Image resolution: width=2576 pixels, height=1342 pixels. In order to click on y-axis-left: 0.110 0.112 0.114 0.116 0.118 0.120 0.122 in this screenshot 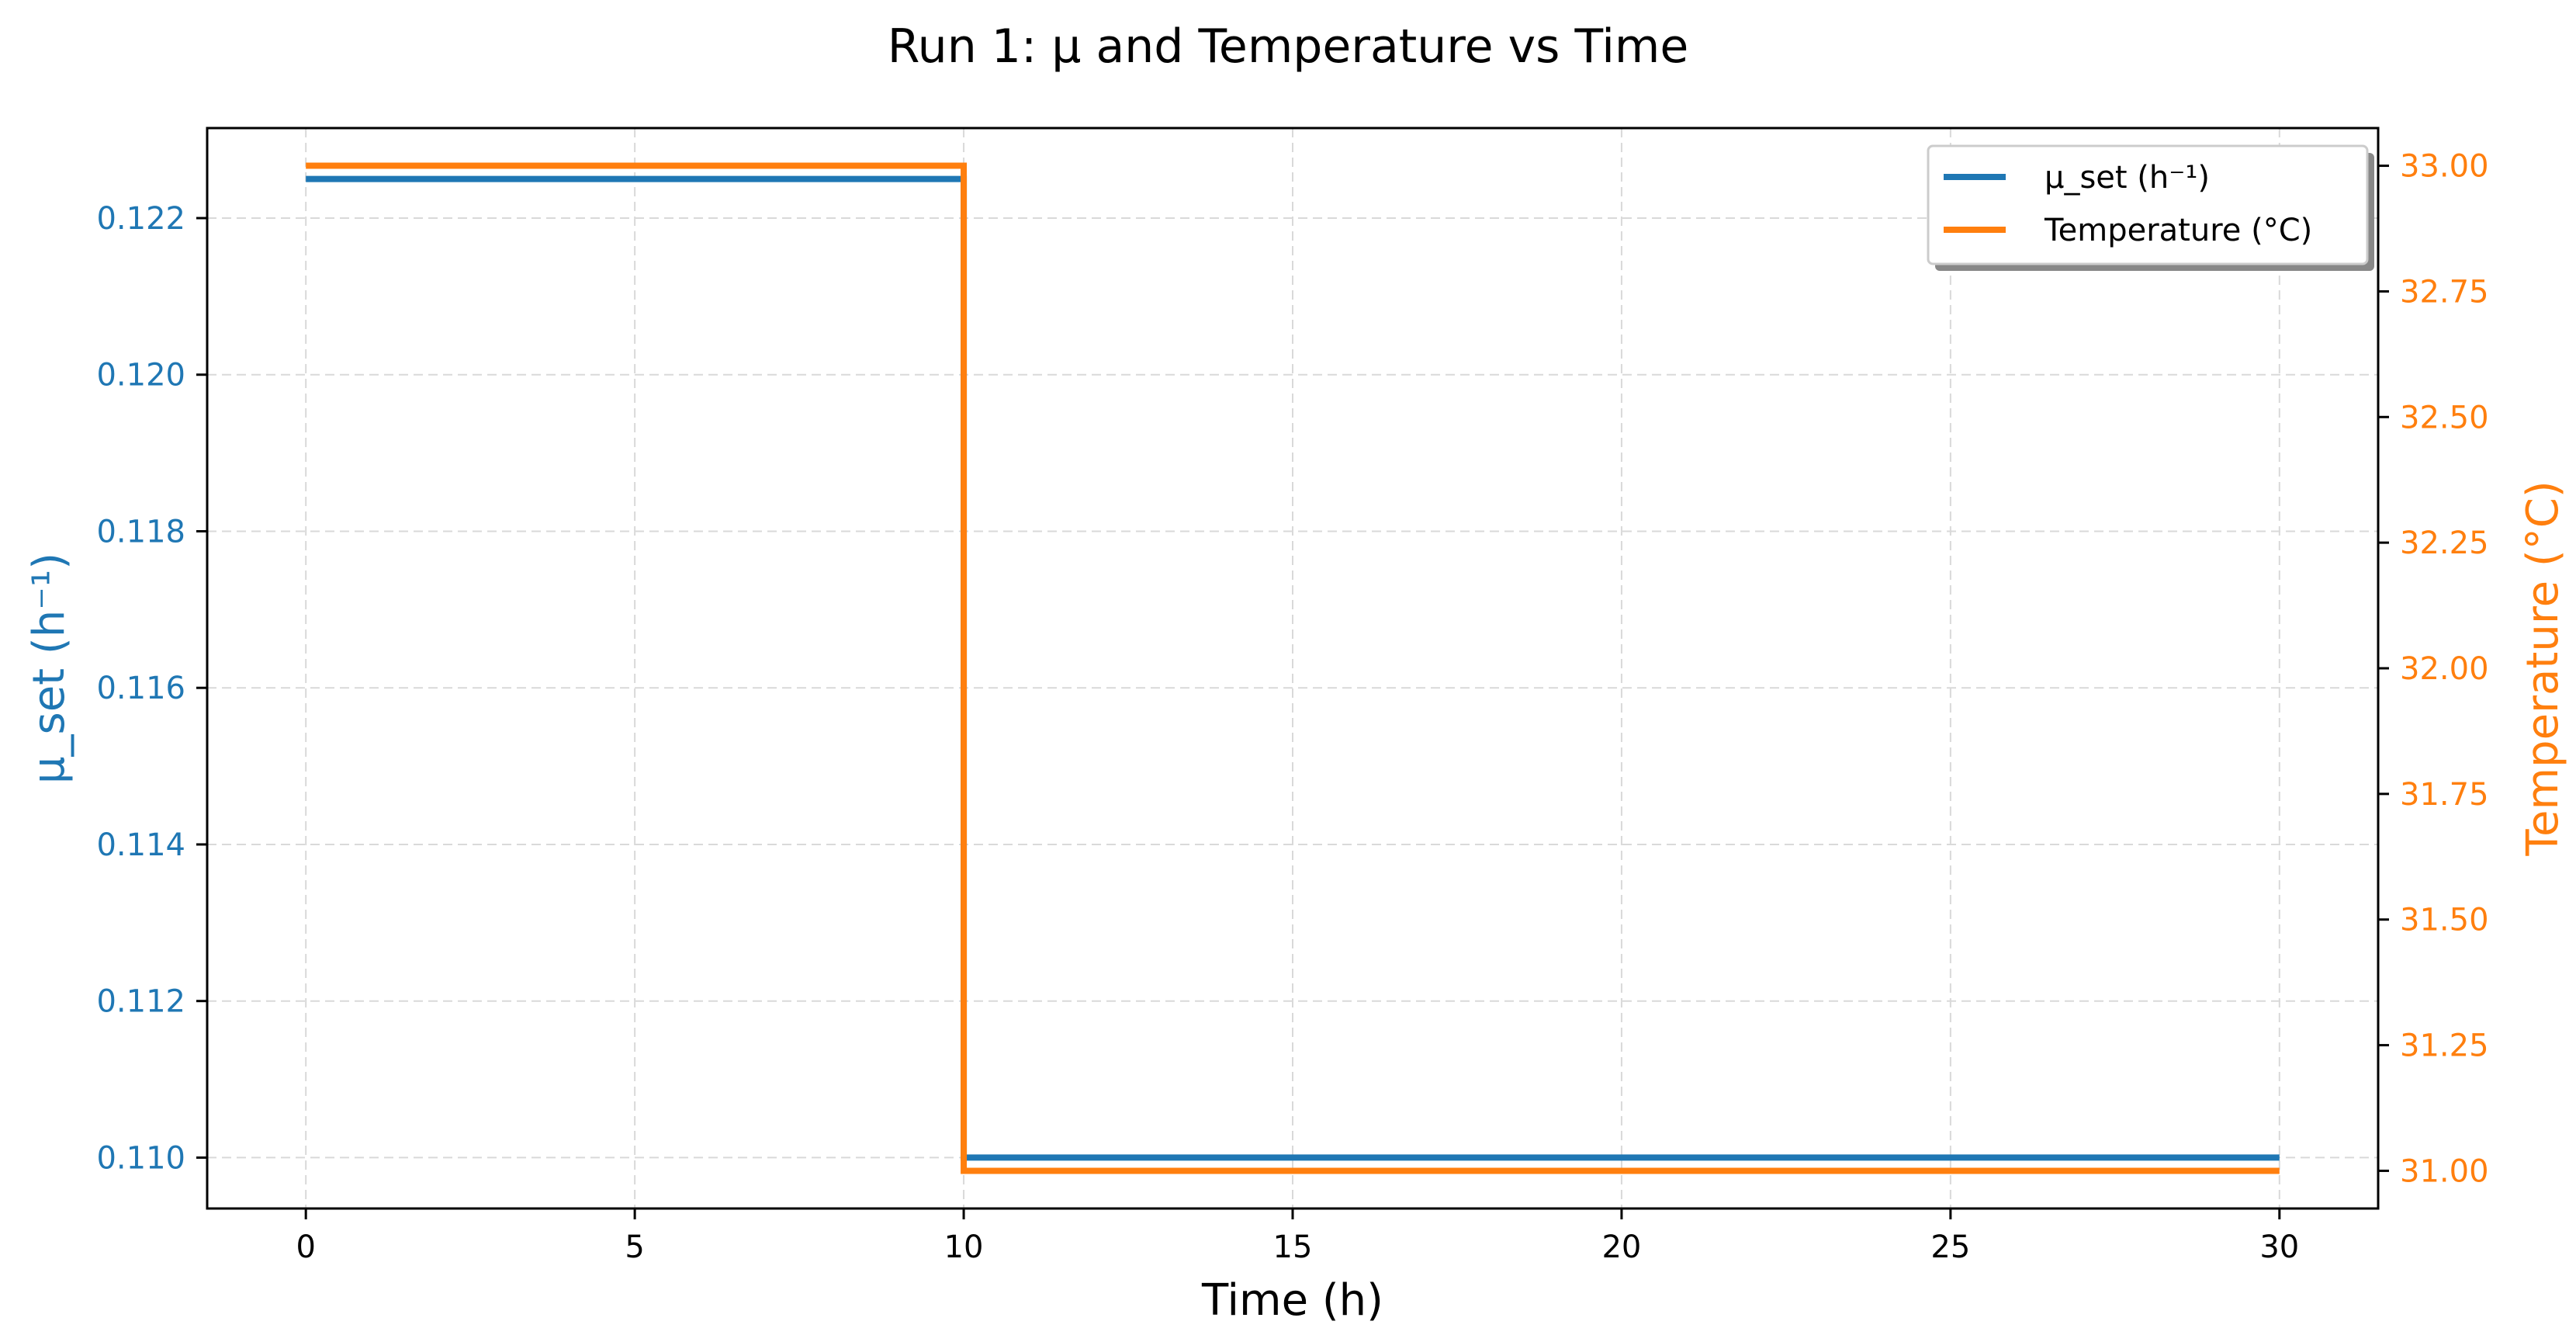, I will do `click(151, 688)`.